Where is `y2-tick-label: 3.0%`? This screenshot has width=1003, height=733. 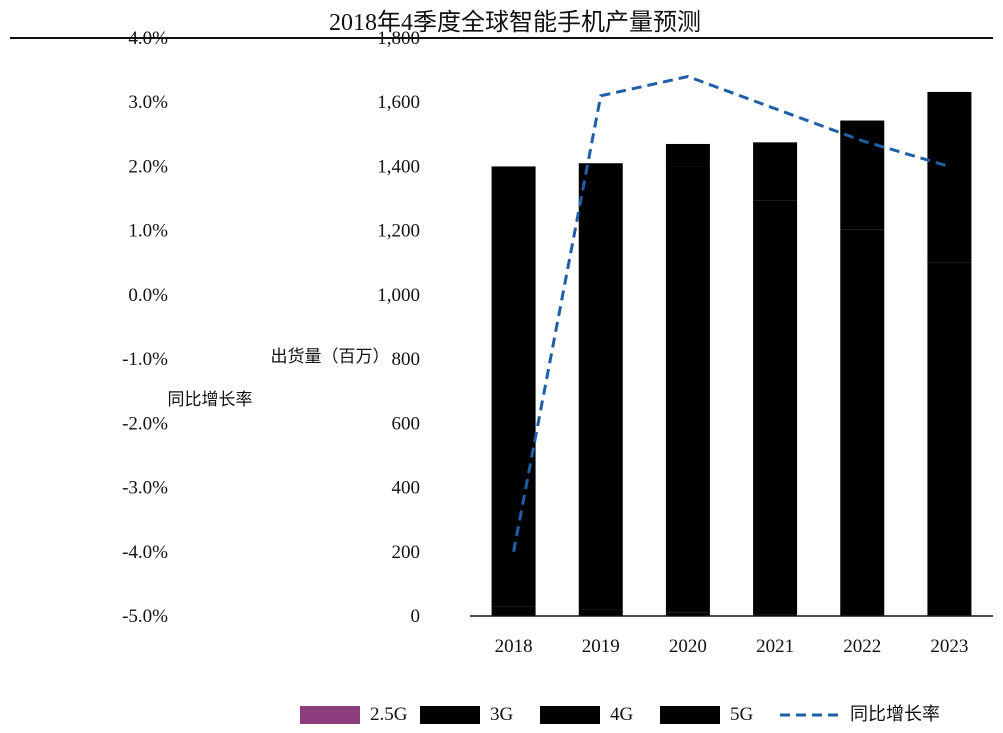 y2-tick-label: 3.0% is located at coordinates (148, 102).